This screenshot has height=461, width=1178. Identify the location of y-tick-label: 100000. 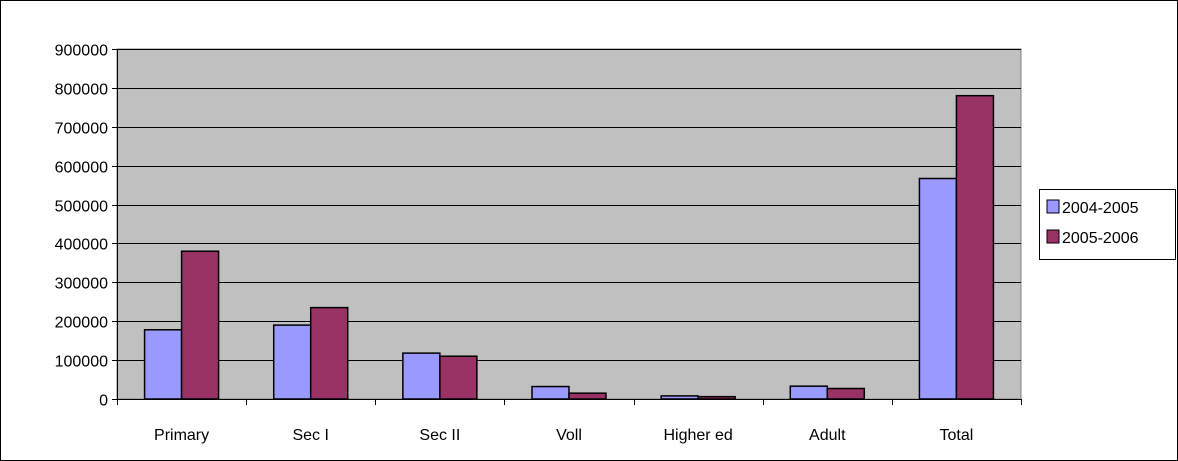
(81, 362).